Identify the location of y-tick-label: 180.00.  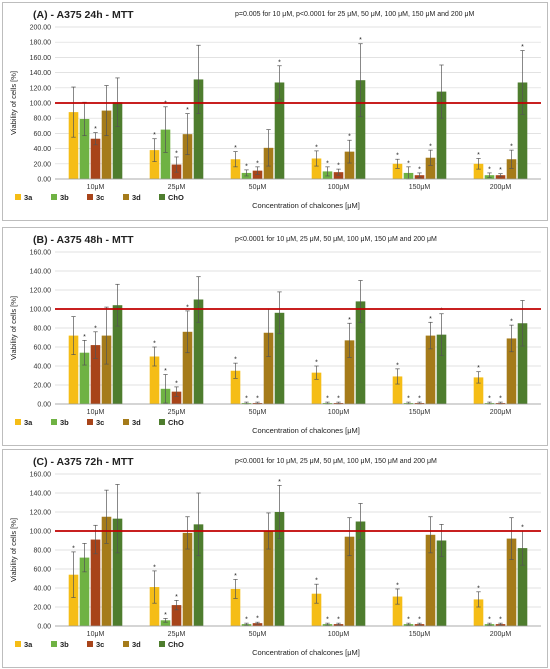
(41, 43).